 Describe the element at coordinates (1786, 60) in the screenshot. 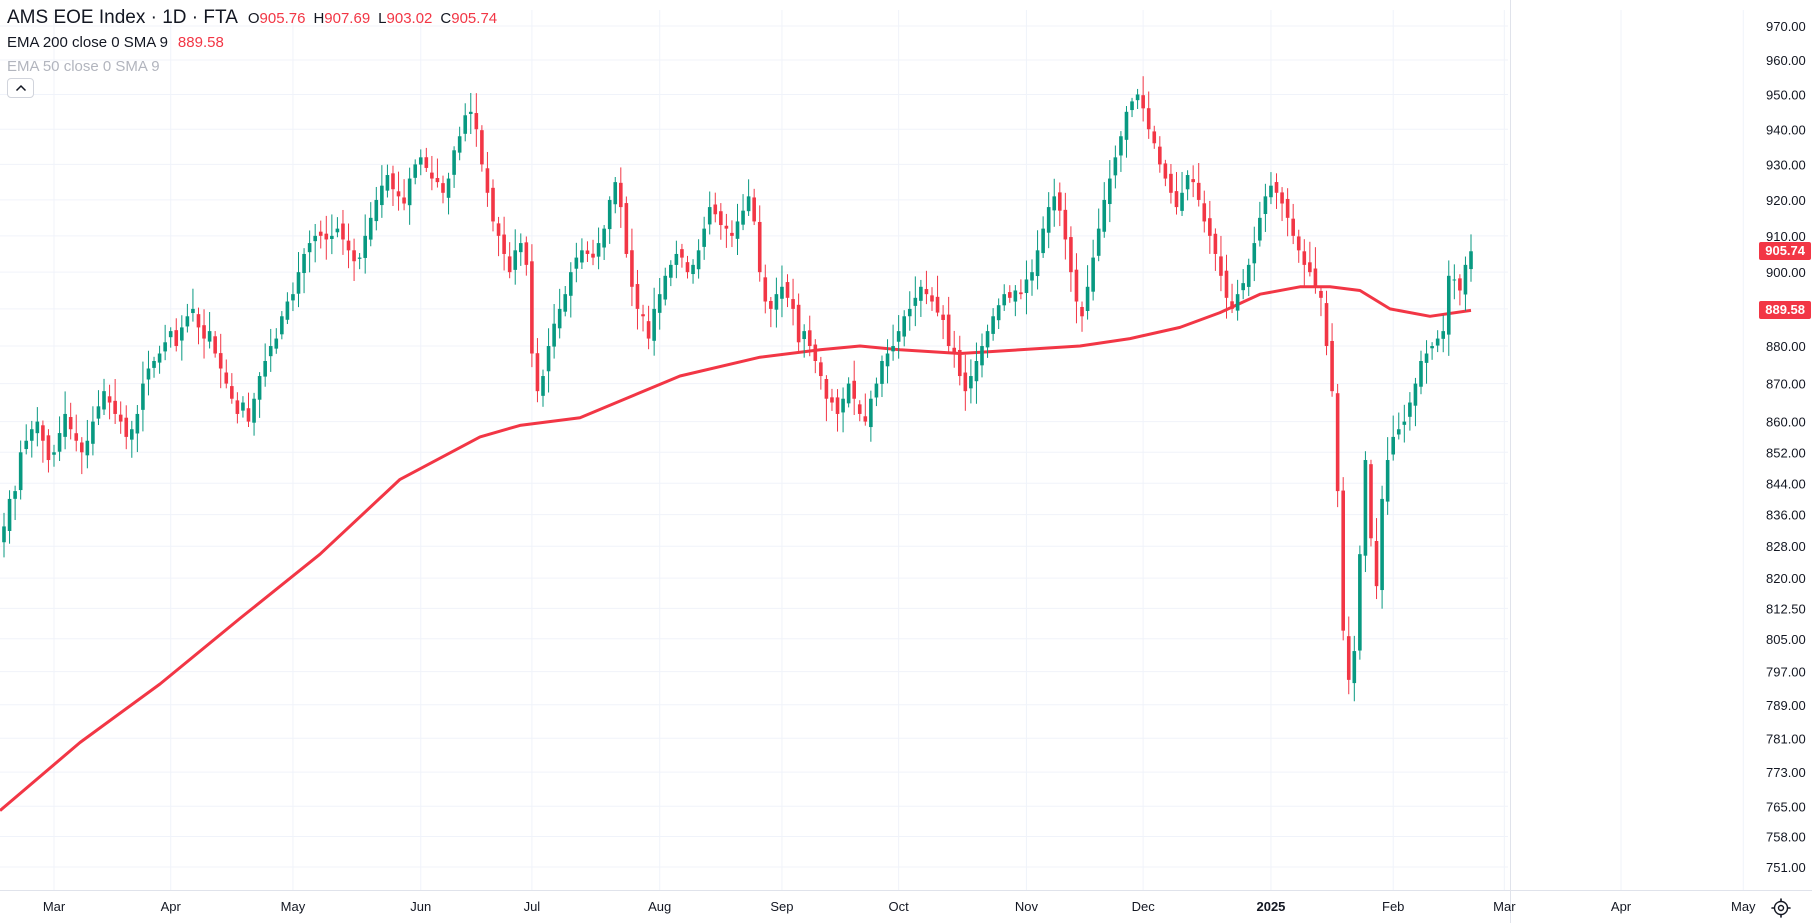

I see `price-tick-label: 960.00` at that location.